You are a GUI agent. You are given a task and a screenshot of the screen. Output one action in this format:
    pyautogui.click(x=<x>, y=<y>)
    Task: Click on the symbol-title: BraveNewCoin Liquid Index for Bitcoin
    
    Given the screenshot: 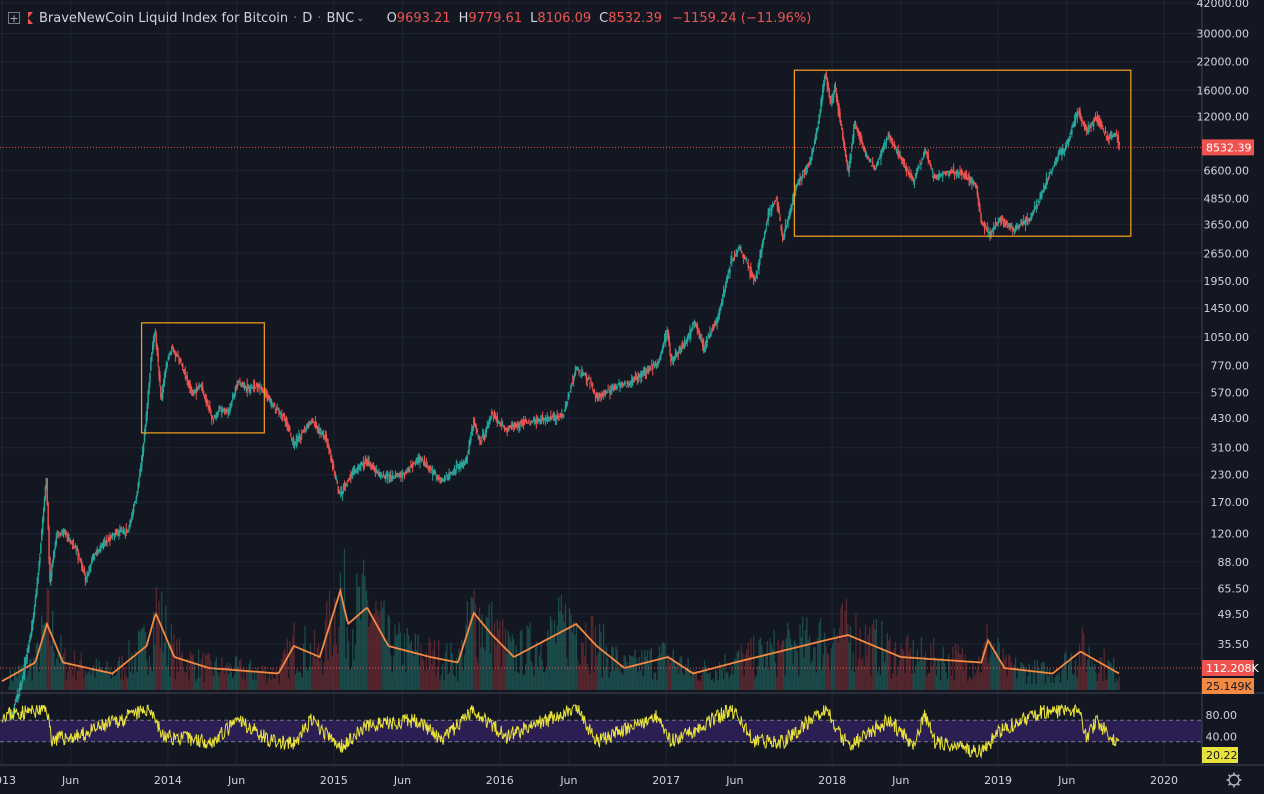 What is the action you would take?
    pyautogui.click(x=164, y=18)
    